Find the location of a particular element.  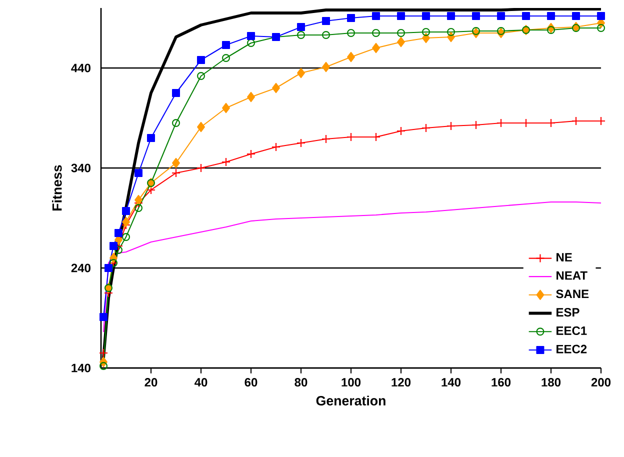

legend-label: ESP is located at coordinates (568, 312).